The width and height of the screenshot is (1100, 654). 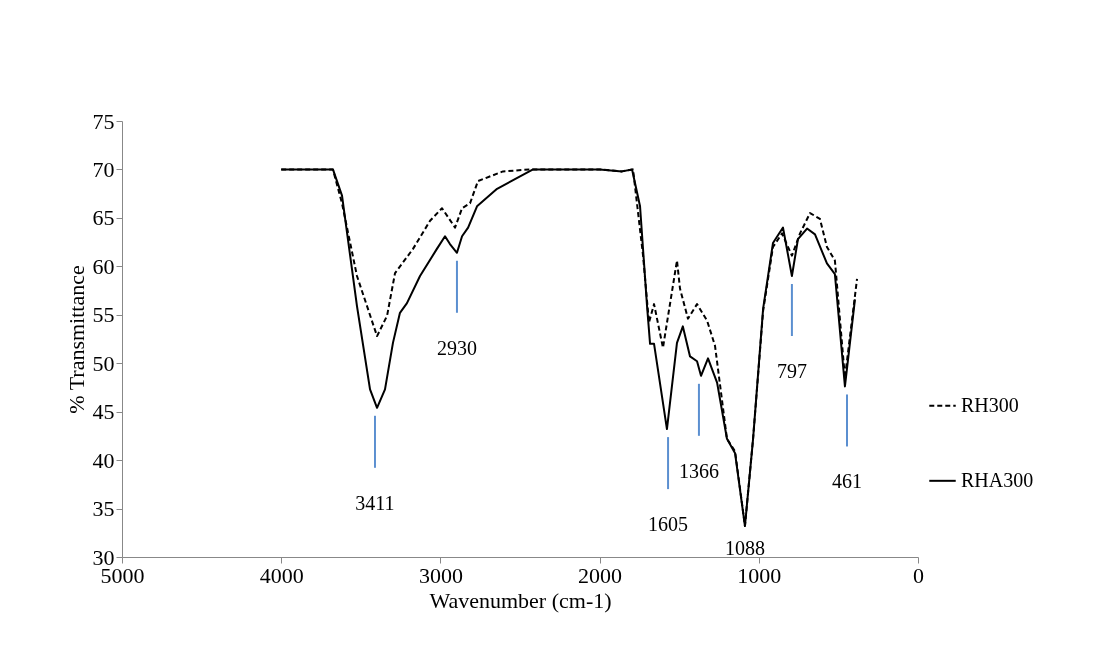 I want to click on annotation: 797, so click(x=791, y=371).